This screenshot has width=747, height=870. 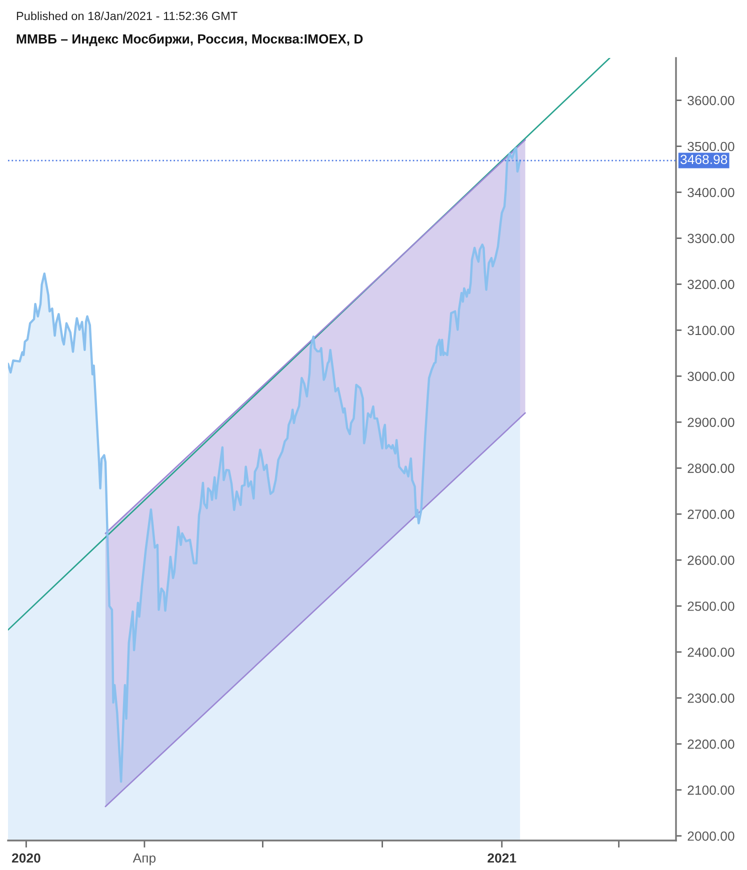 I want to click on chart-title: ММВБ – Индекс Мосбиржи, Россия, Москва:IMOEX, D, so click(x=189, y=40).